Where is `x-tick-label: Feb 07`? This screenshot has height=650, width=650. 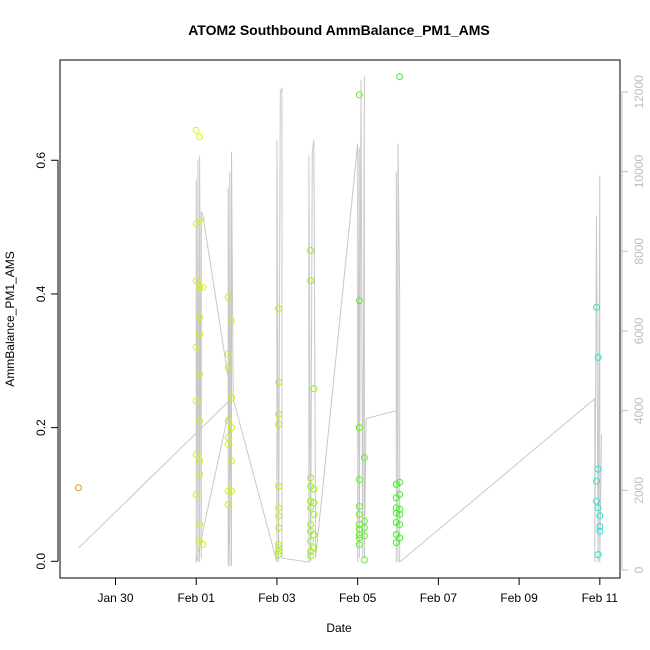 x-tick-label: Feb 07 is located at coordinates (439, 598).